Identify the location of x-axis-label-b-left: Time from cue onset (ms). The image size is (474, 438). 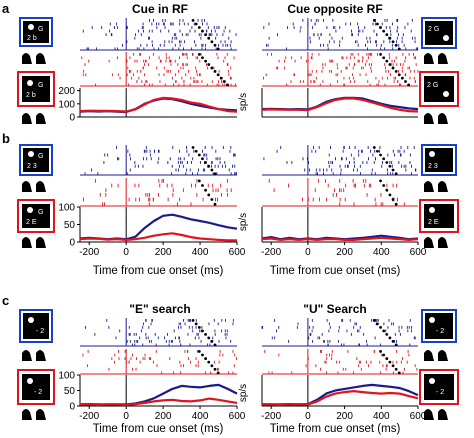
(158, 271).